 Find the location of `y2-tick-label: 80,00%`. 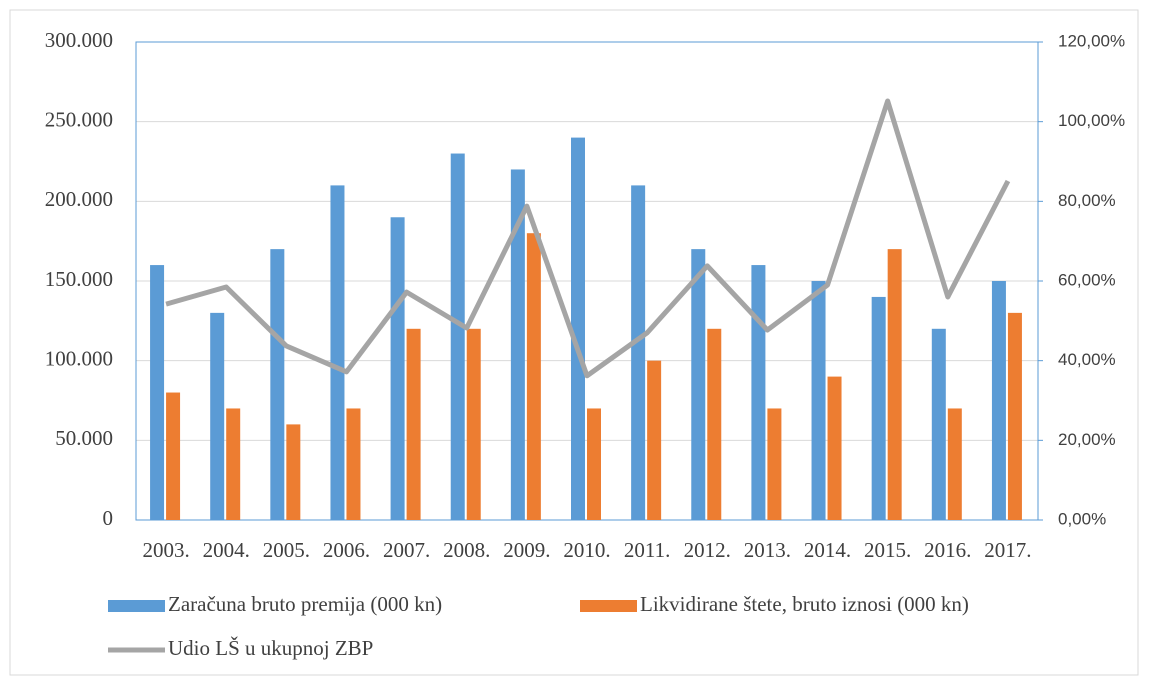

y2-tick-label: 80,00% is located at coordinates (1087, 200).